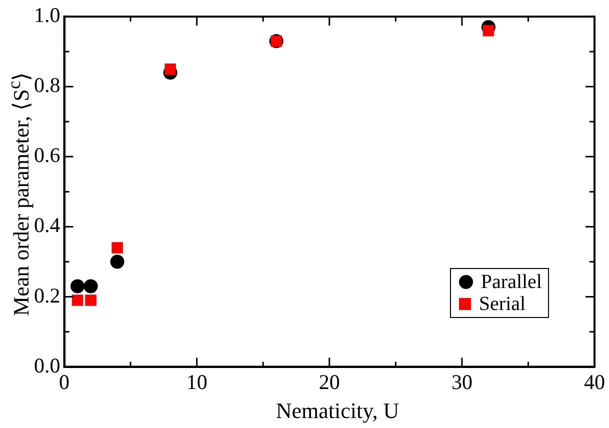 The image size is (609, 428). What do you see at coordinates (64, 382) in the screenshot?
I see `x-tick-label: 0` at bounding box center [64, 382].